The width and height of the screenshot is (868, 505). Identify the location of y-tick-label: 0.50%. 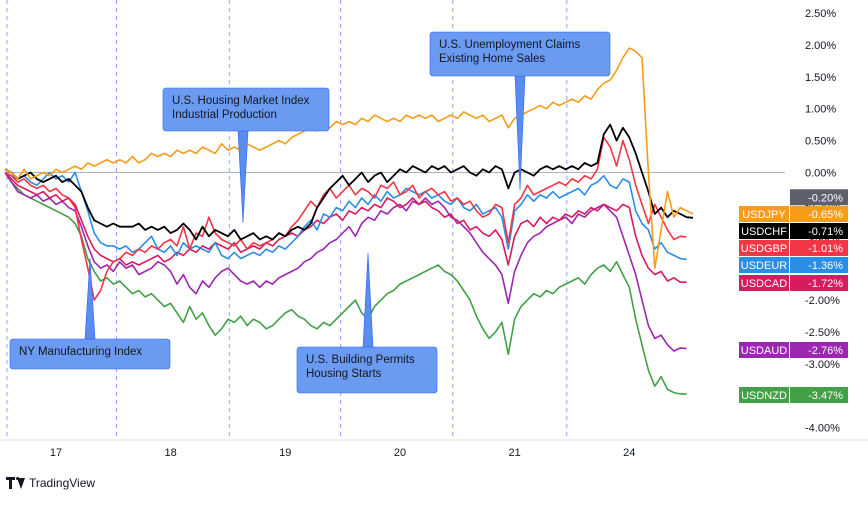
(820, 142).